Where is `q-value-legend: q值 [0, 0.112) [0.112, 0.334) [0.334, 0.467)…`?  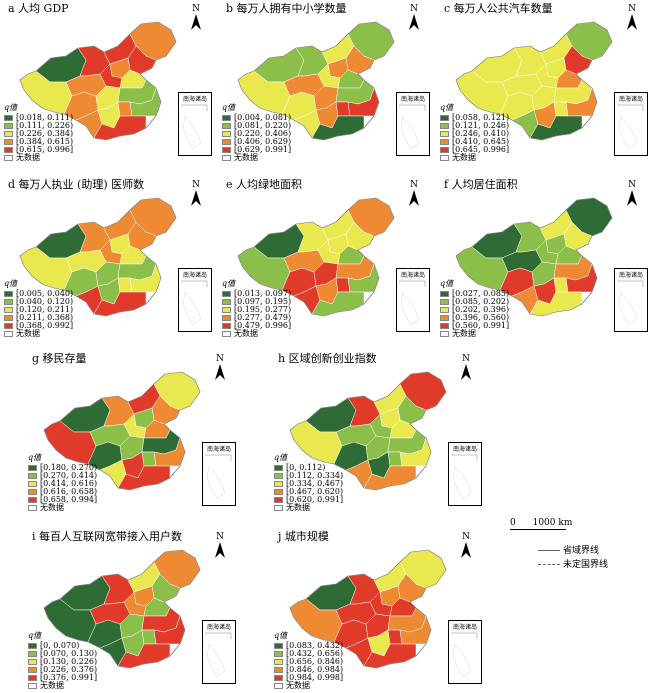
q-value-legend: q值 [0, 0.112) [0.112, 0.334) [0.334, 0.467)… is located at coordinates (308, 483).